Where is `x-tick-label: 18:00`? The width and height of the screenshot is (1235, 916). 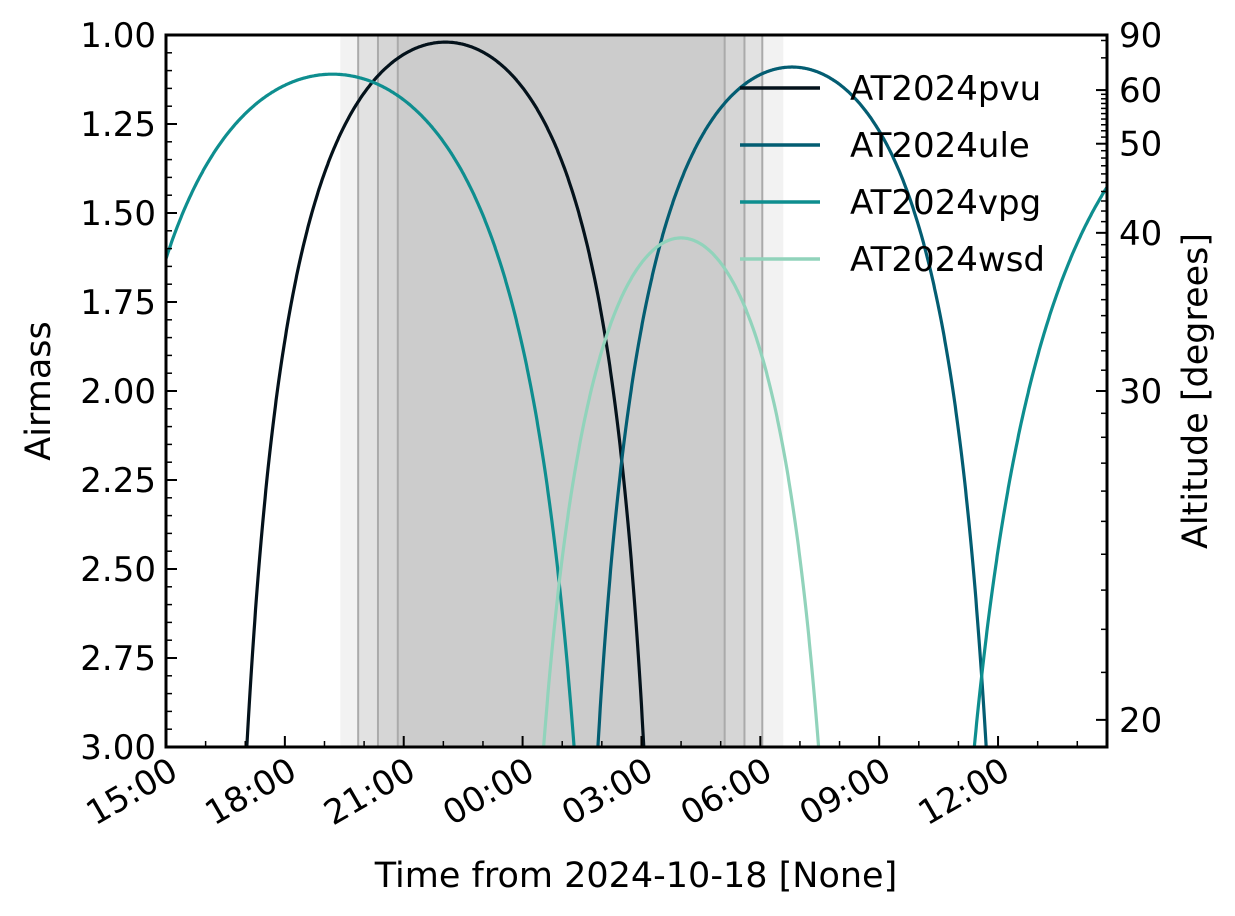 x-tick-label: 18:00 is located at coordinates (251, 792).